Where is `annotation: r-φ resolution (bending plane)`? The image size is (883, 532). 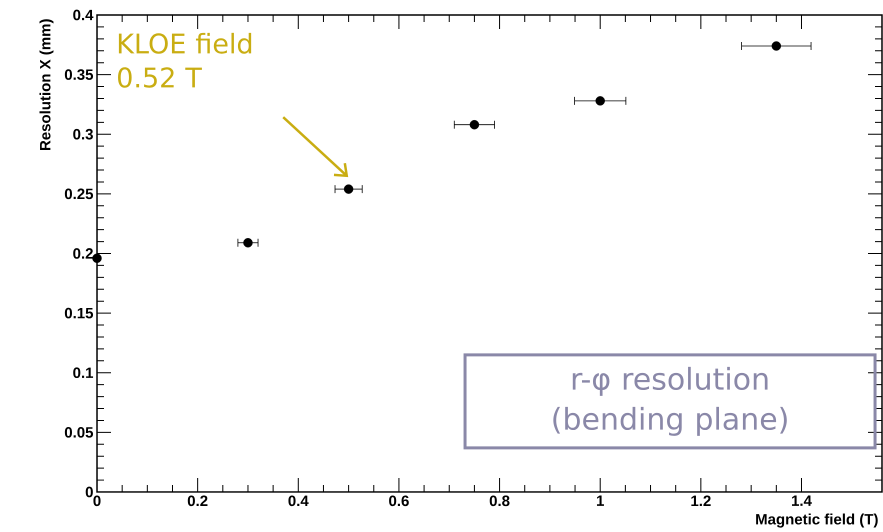 annotation: r-φ resolution (bending plane) is located at coordinates (670, 401).